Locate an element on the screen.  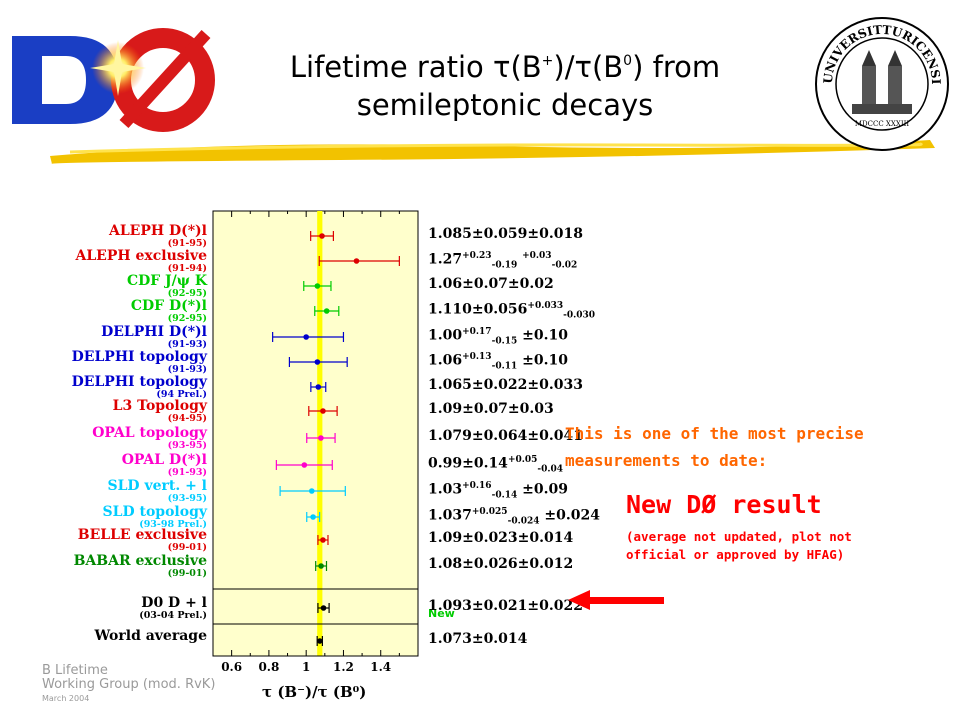
measurement-name: ALEPH exclusive is located at coordinates (141, 256).